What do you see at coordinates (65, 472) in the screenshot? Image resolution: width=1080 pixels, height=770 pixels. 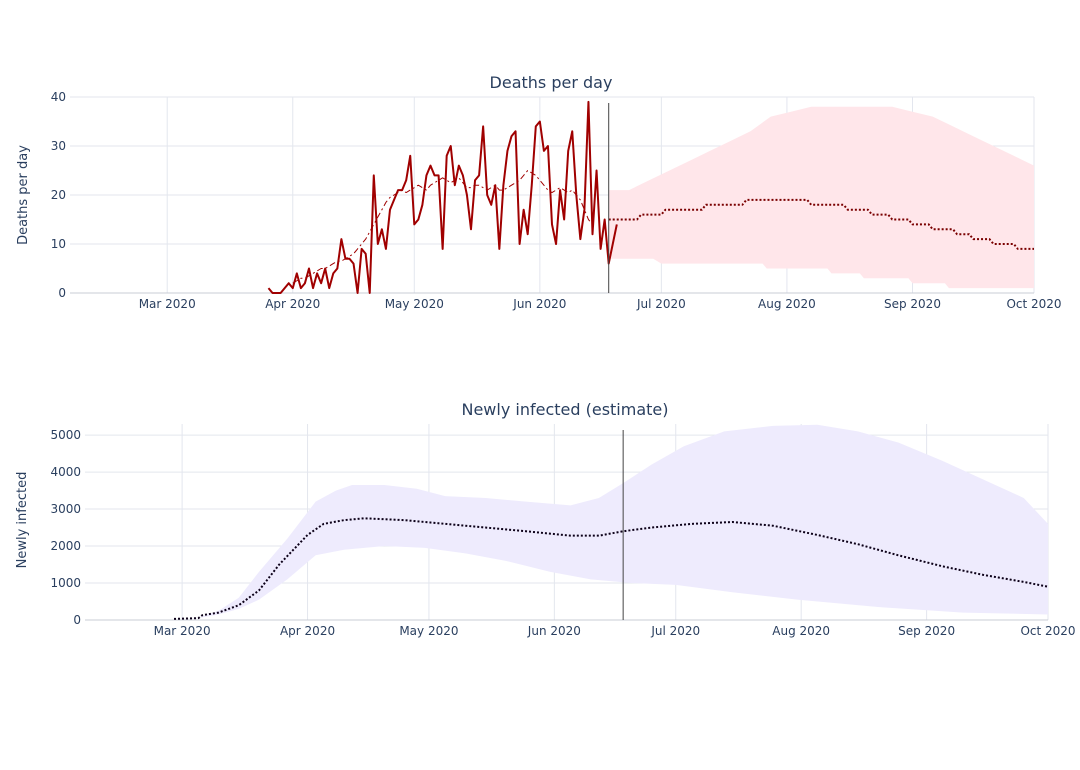 I see `y-tick-label: 4000` at bounding box center [65, 472].